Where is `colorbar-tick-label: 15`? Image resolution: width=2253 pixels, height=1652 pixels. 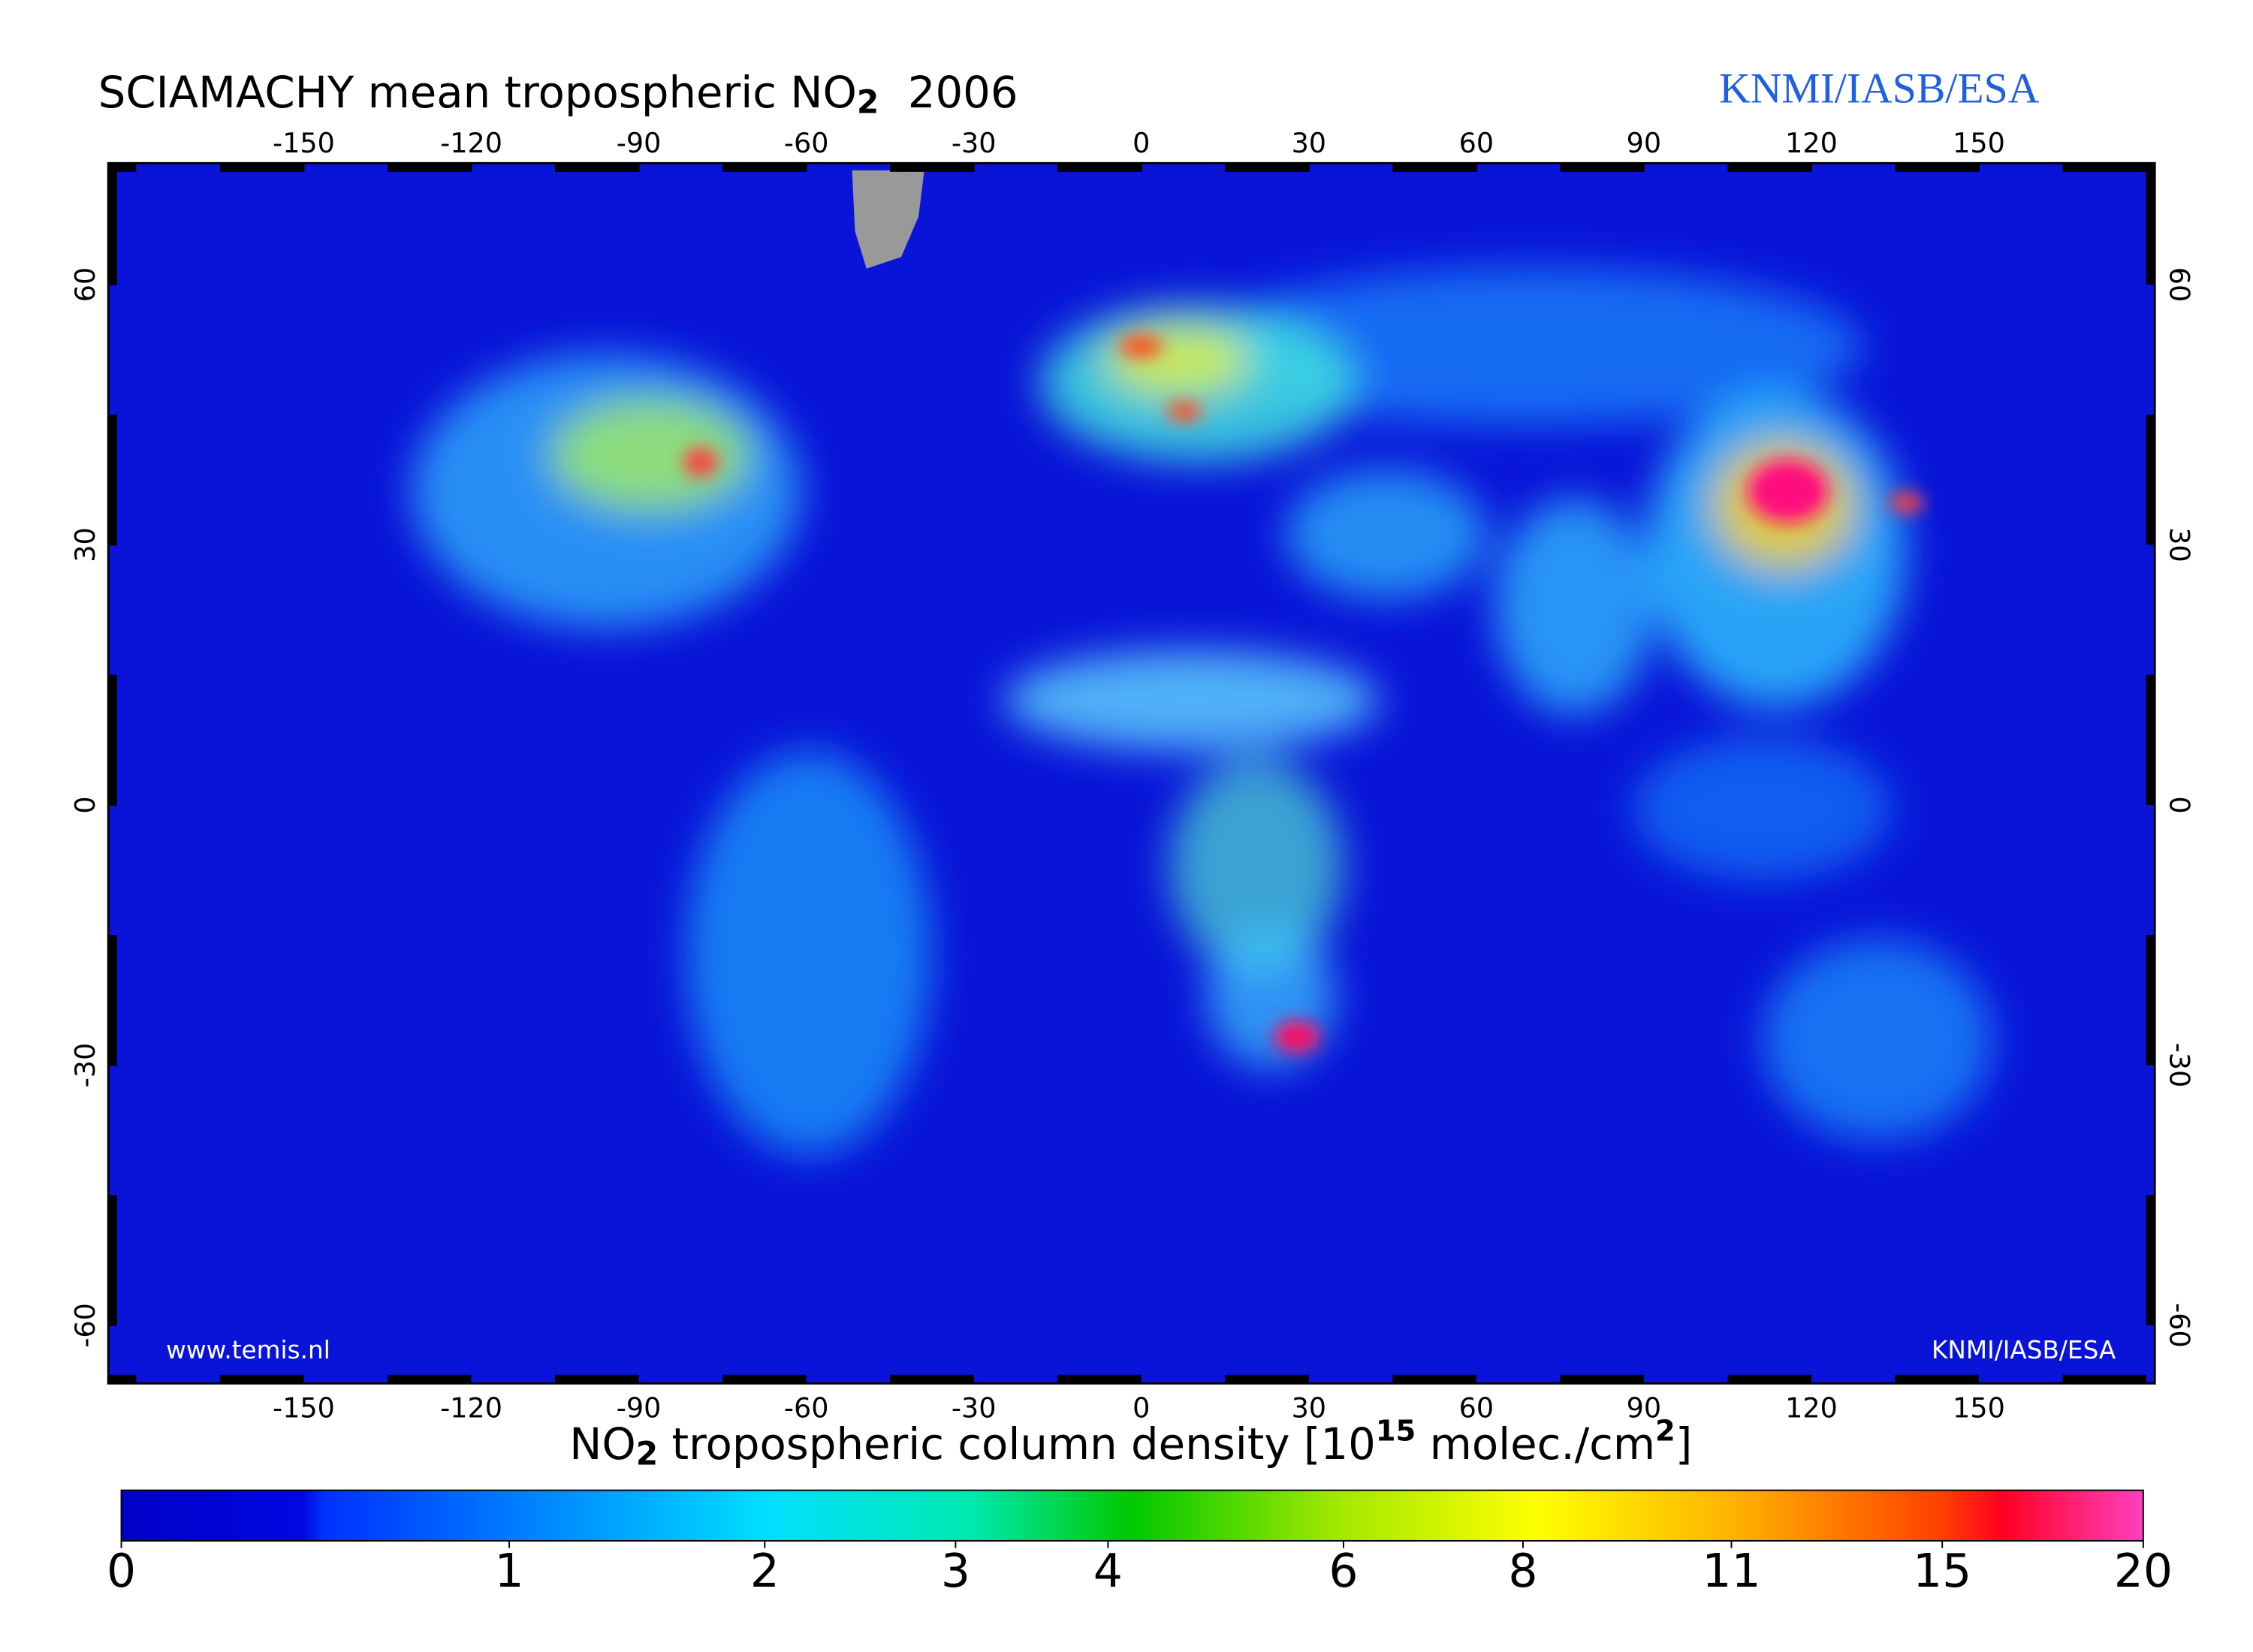
colorbar-tick-label: 15 is located at coordinates (1942, 1571).